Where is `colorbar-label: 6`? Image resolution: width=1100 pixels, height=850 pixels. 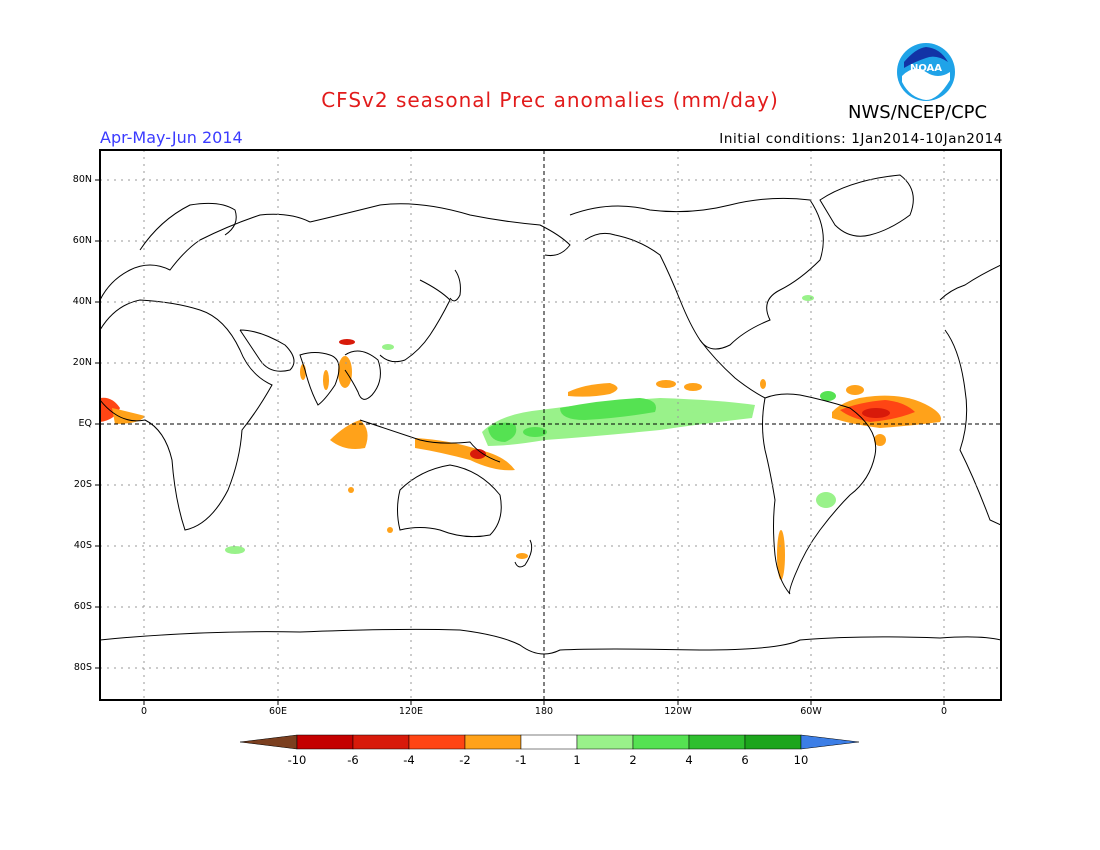 colorbar-label: 6 is located at coordinates (745, 760).